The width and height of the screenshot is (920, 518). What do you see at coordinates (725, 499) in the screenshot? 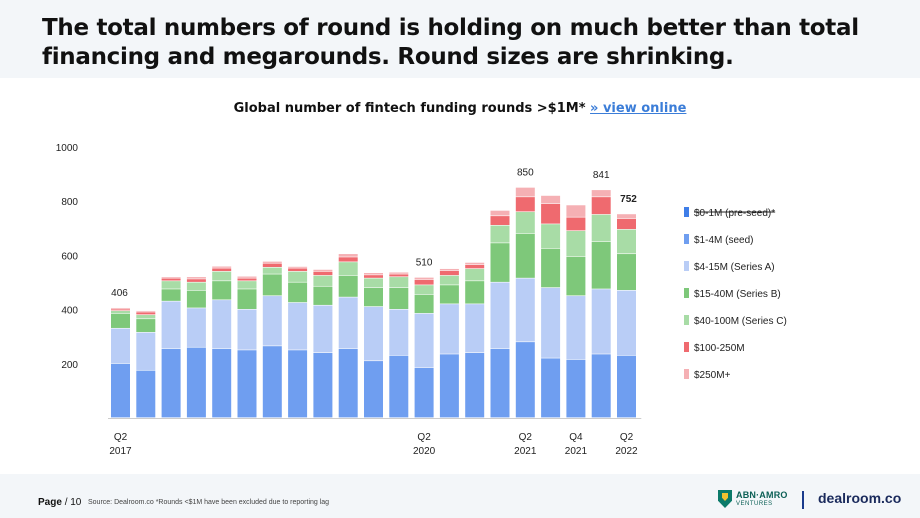
I see `abn-shield-icon` at bounding box center [725, 499].